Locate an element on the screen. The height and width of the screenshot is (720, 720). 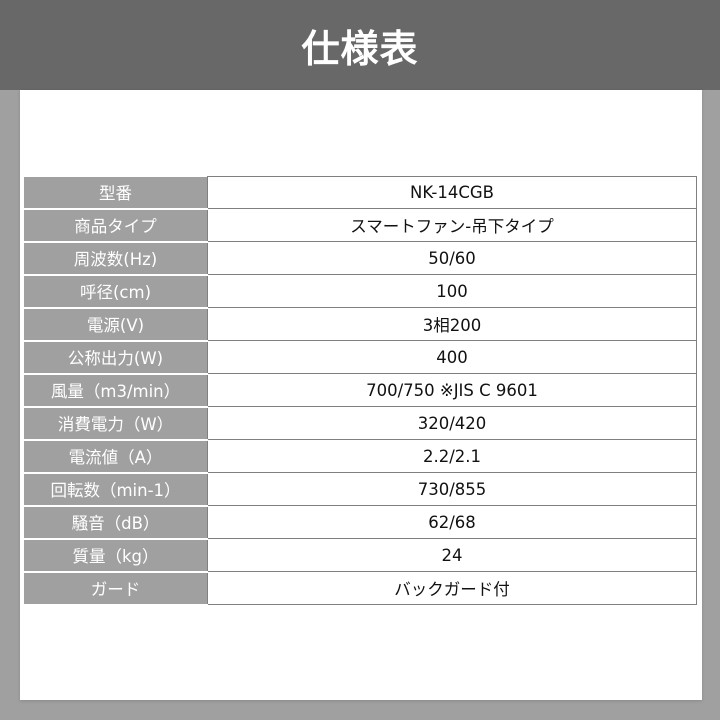
spec-row: 風量（m3/min） 700/750 ※JIS C 9601 is located at coordinates (360, 390).